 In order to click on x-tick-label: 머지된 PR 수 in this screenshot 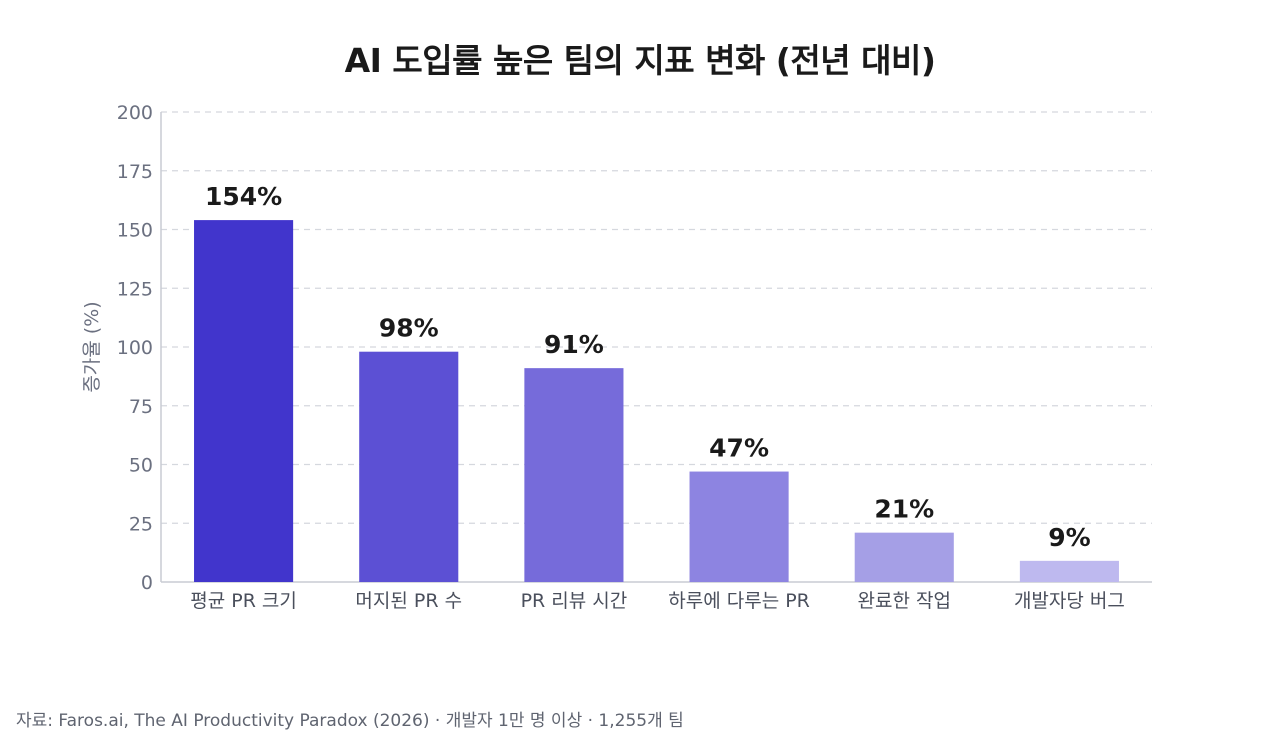, I will do `click(408, 601)`.